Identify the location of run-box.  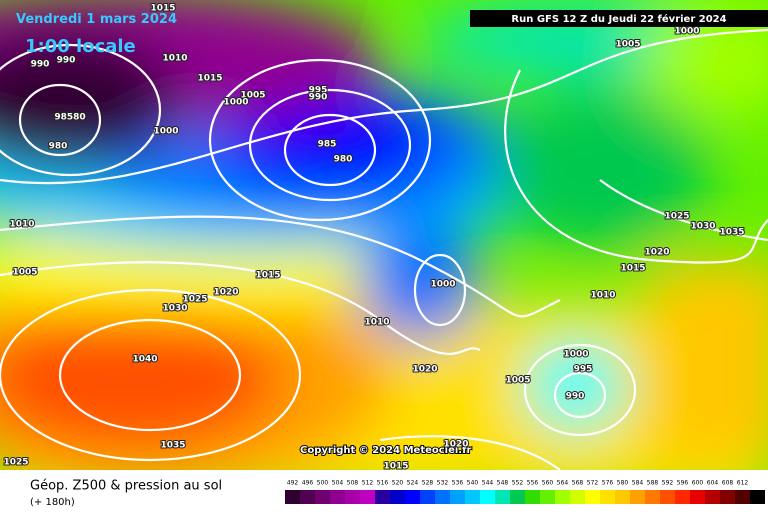
(619, 18).